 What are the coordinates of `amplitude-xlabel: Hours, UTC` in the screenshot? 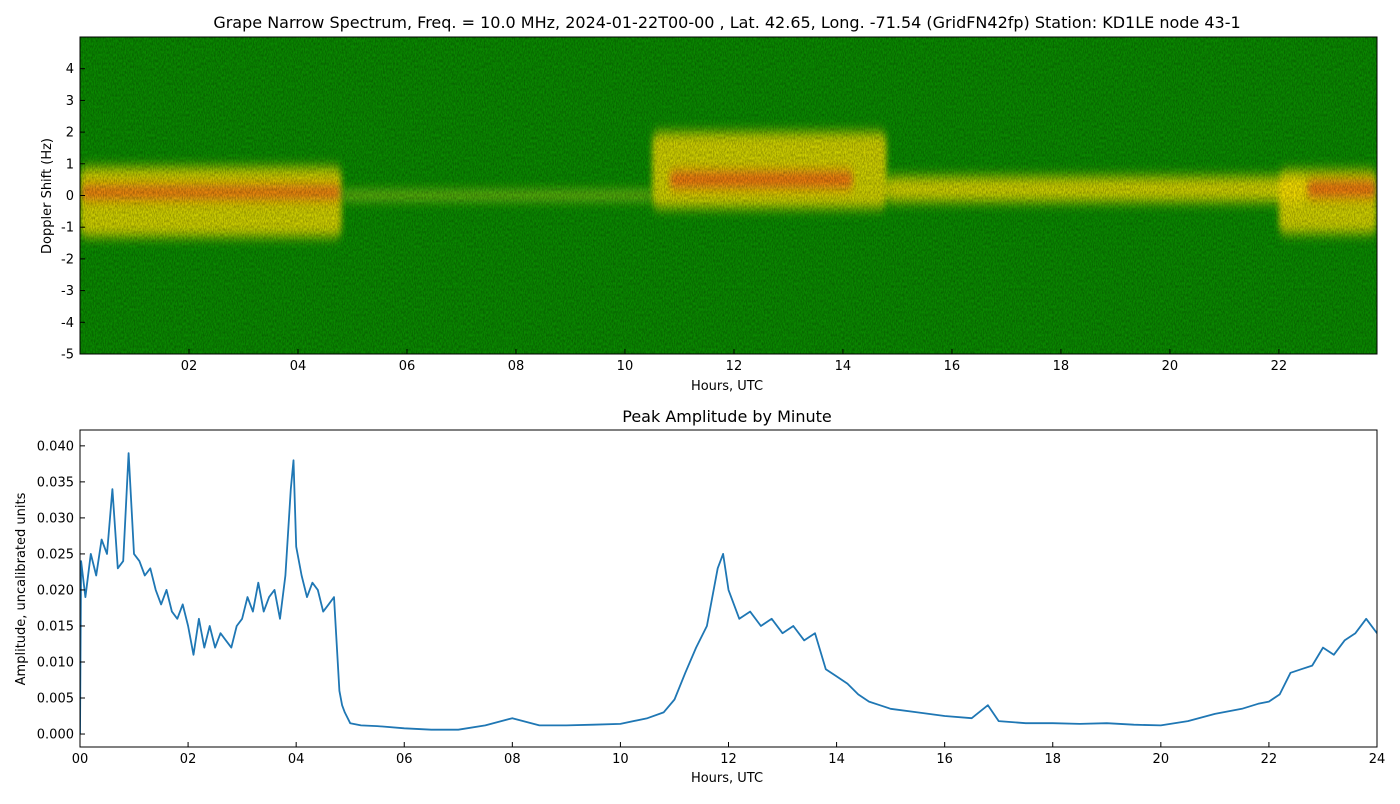 It's located at (727, 778).